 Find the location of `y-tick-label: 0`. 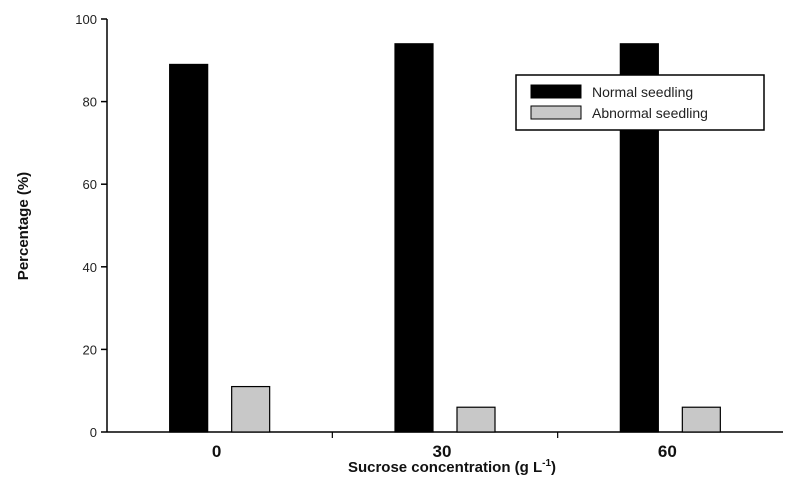

y-tick-label: 0 is located at coordinates (93, 432).